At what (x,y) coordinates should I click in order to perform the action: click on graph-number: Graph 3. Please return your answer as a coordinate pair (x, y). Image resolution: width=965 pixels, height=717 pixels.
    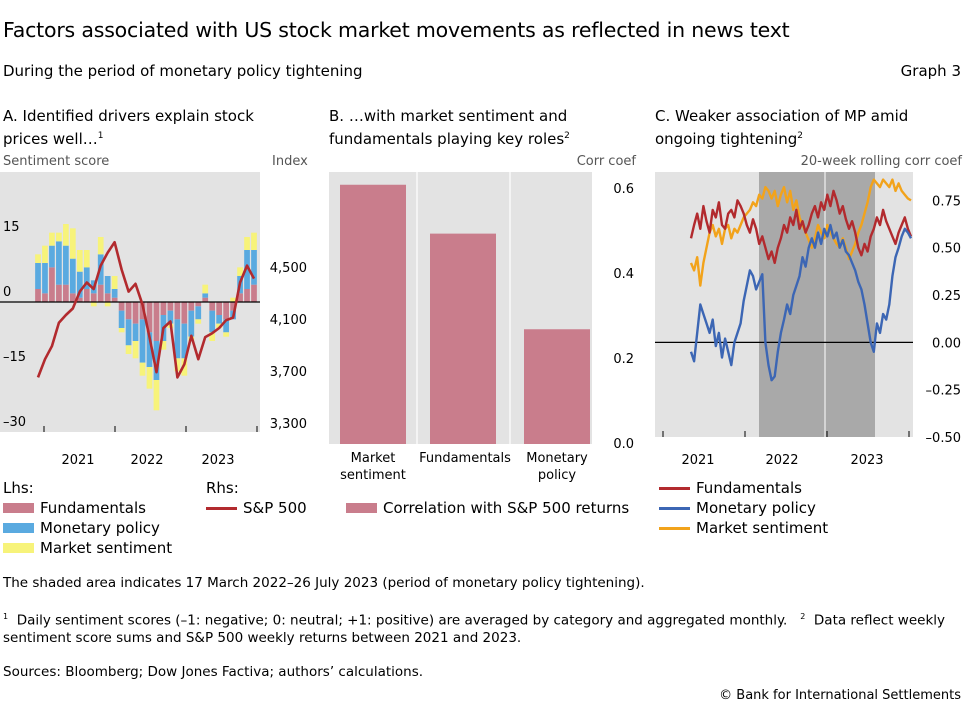
    Looking at the image, I should click on (930, 71).